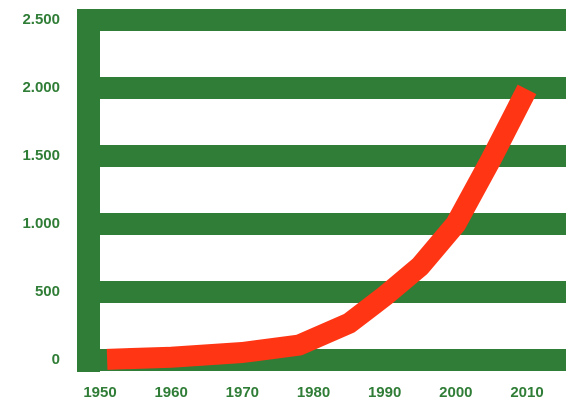 This screenshot has width=569, height=400. Describe the element at coordinates (41, 223) in the screenshot. I see `y-tick-label: 1.000` at that location.